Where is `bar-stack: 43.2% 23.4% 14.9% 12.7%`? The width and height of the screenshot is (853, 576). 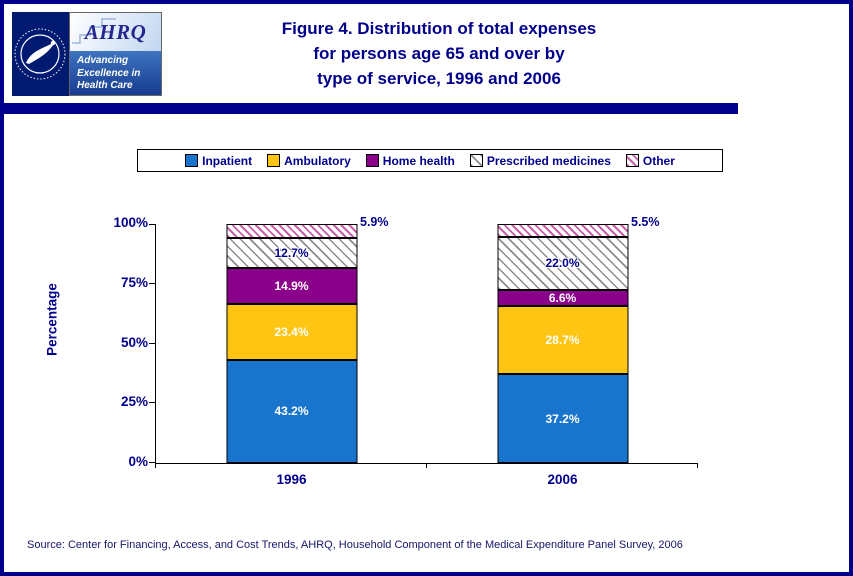
bar-stack: 43.2% 23.4% 14.9% 12.7% is located at coordinates (291, 343).